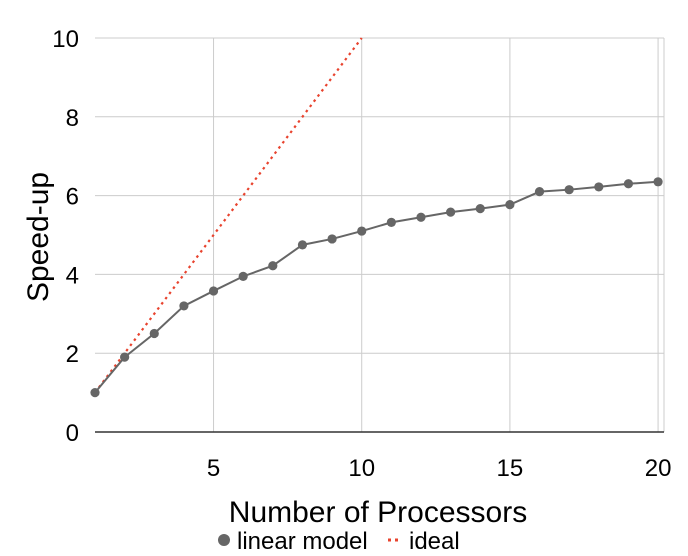 The width and height of the screenshot is (688, 556). Describe the element at coordinates (72, 197) in the screenshot. I see `y-tick-label: 6` at that location.